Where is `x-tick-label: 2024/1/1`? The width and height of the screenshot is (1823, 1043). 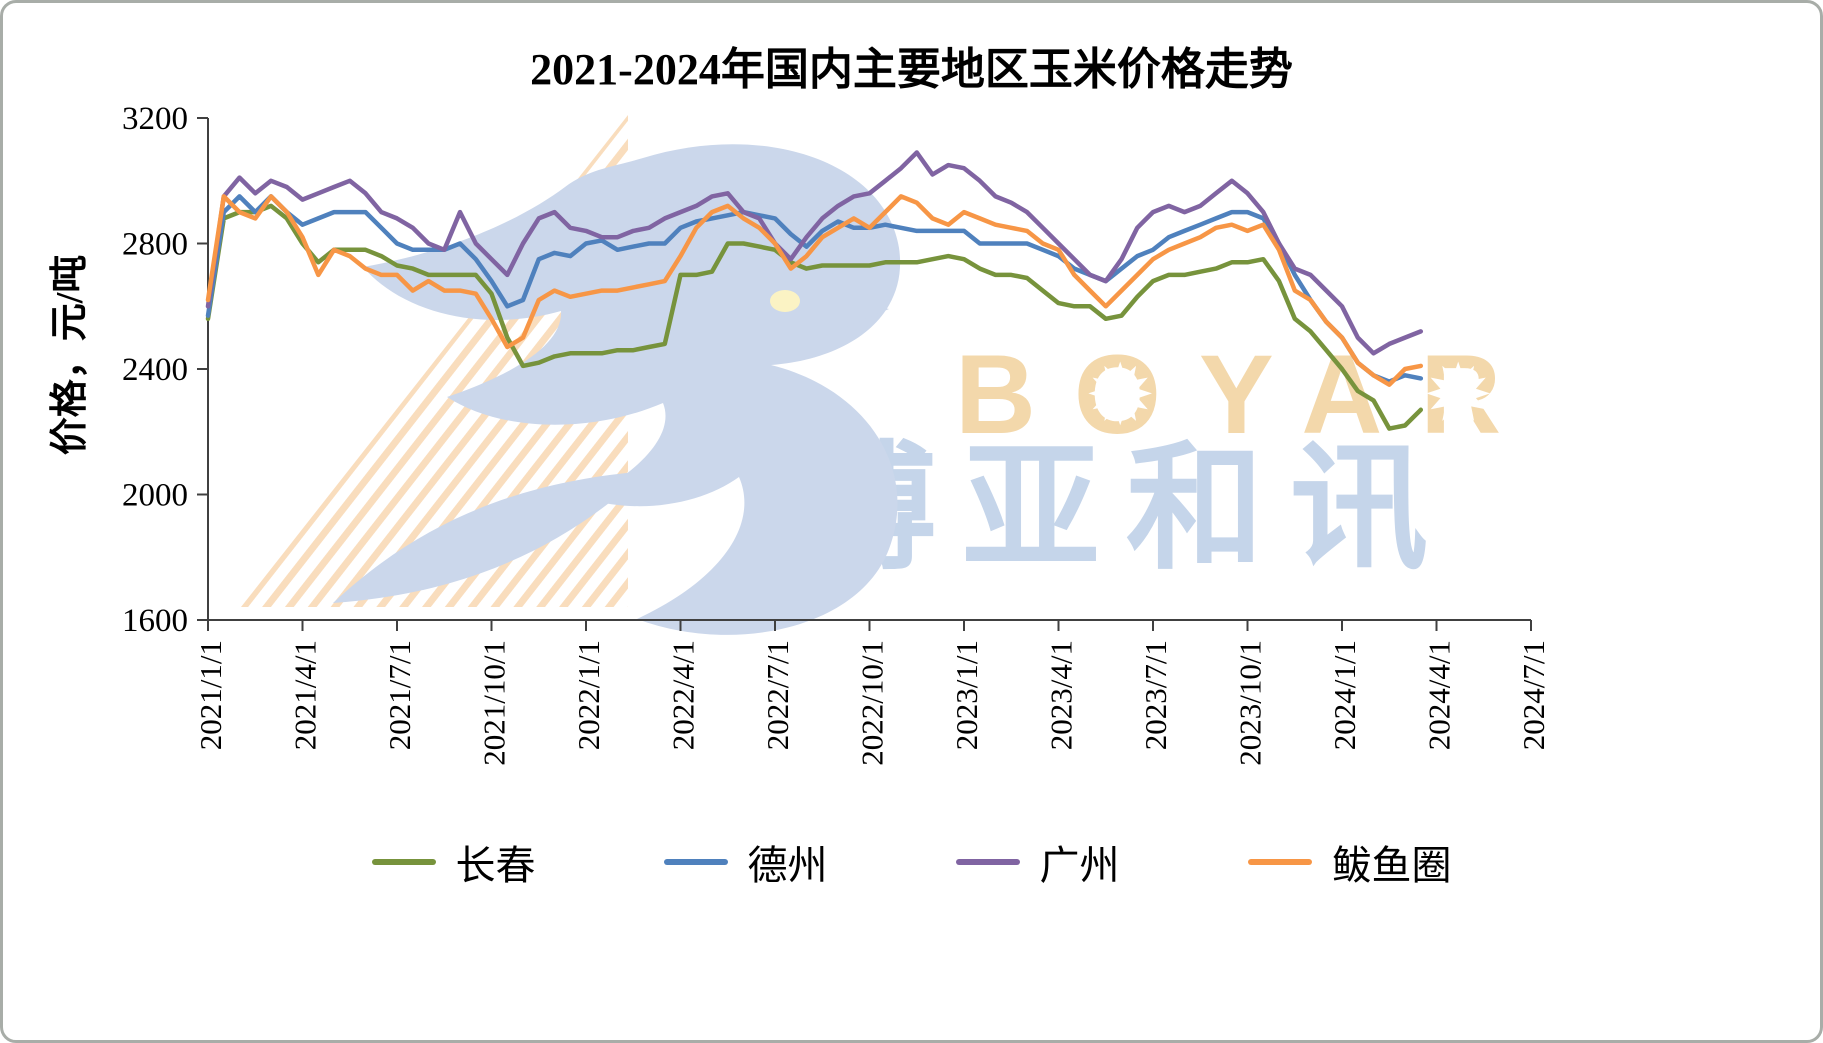 x-tick-label: 2024/1/1 is located at coordinates (1344, 695).